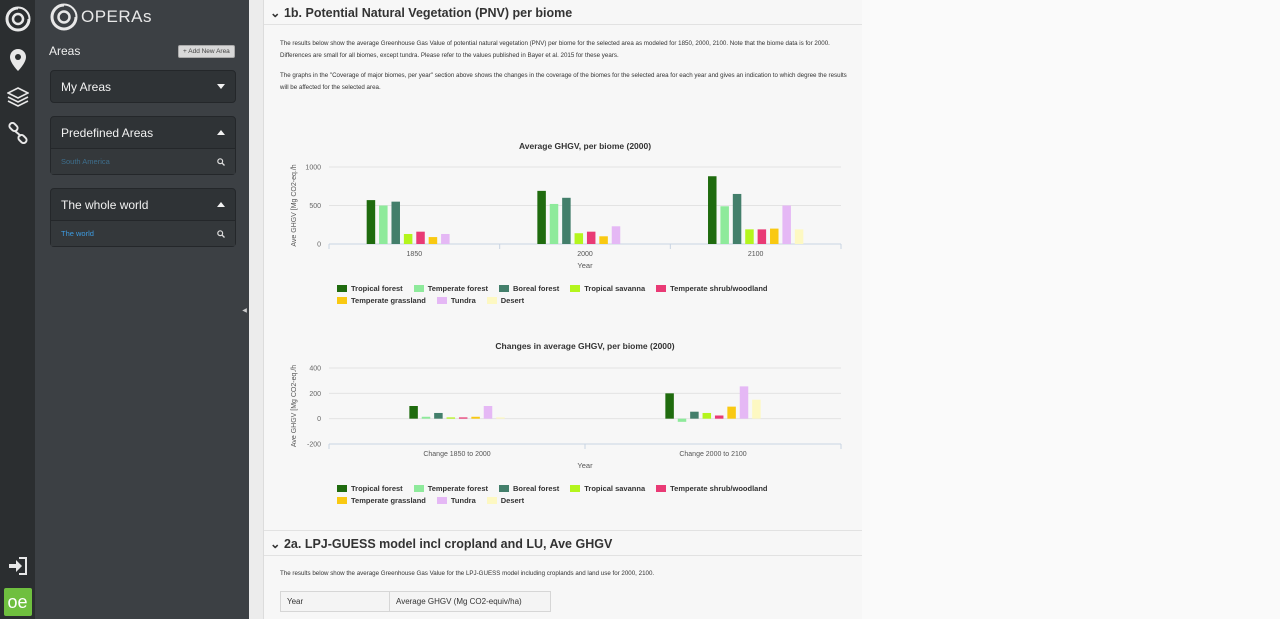 The image size is (1280, 619). I want to click on x-tick-label: 1850, so click(415, 254).